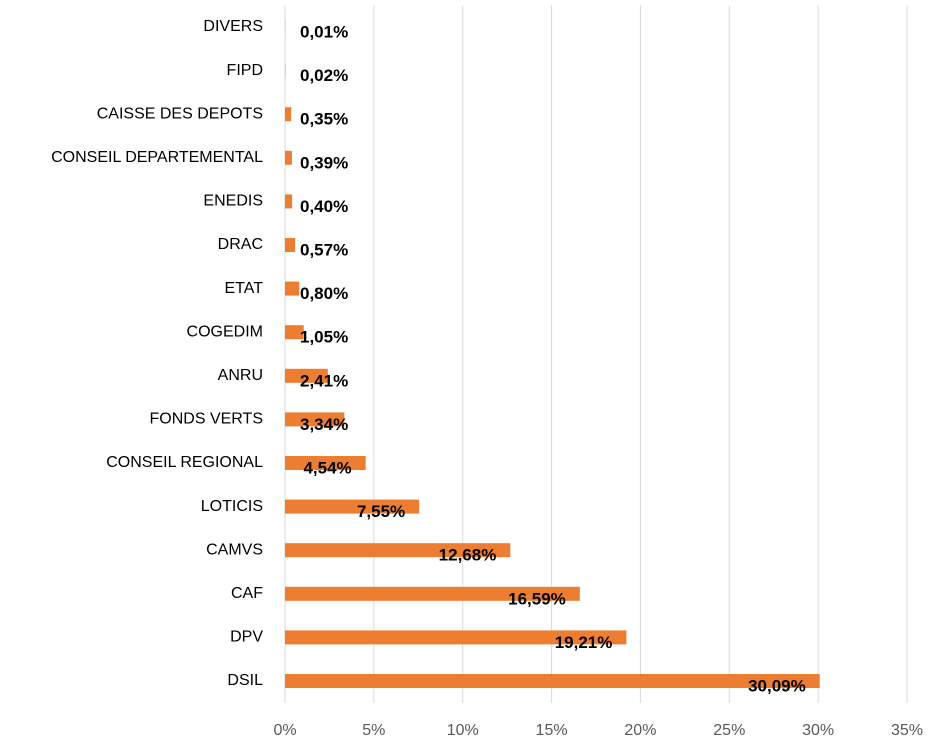 This screenshot has width=930, height=740. What do you see at coordinates (907, 730) in the screenshot?
I see `x-tick-label: 35%` at bounding box center [907, 730].